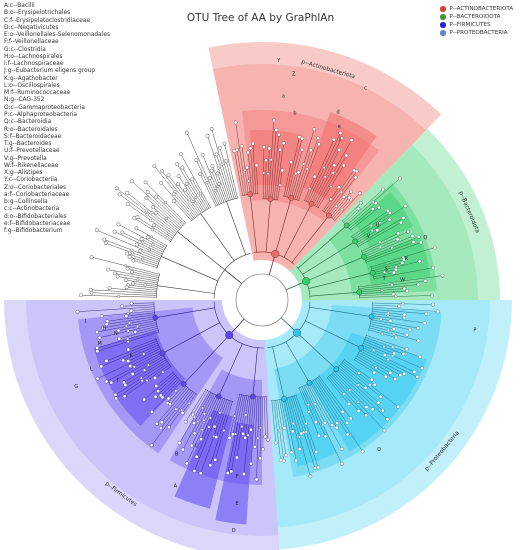 Image resolution: width=521 pixels, height=550 pixels. Describe the element at coordinates (50, 71) in the screenshot. I see `key-item: J:g--Eubacterium eligens group` at that location.